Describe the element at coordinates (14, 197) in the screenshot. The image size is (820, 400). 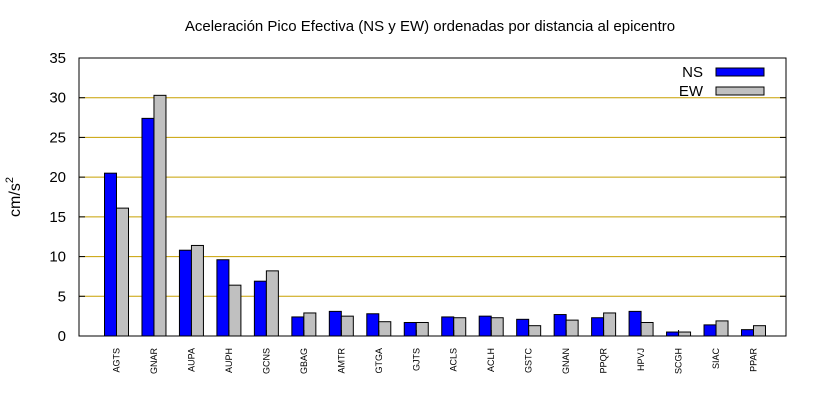
I see `y-axis-label: cm/s2` at that location.